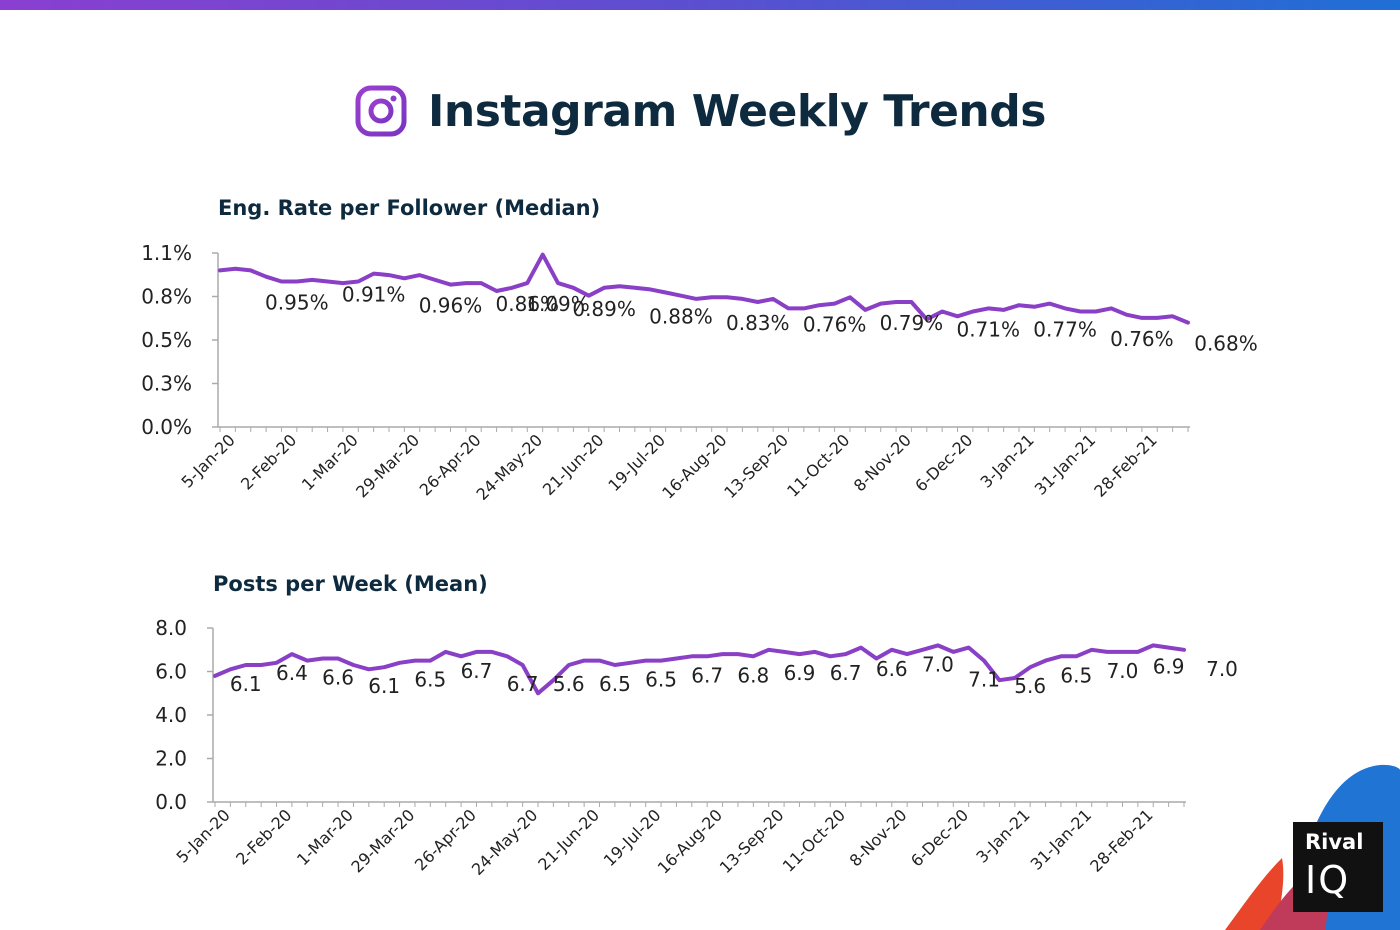 The image size is (1400, 930). Describe the element at coordinates (166, 427) in the screenshot. I see `y-tick-label: 0.0%` at that location.